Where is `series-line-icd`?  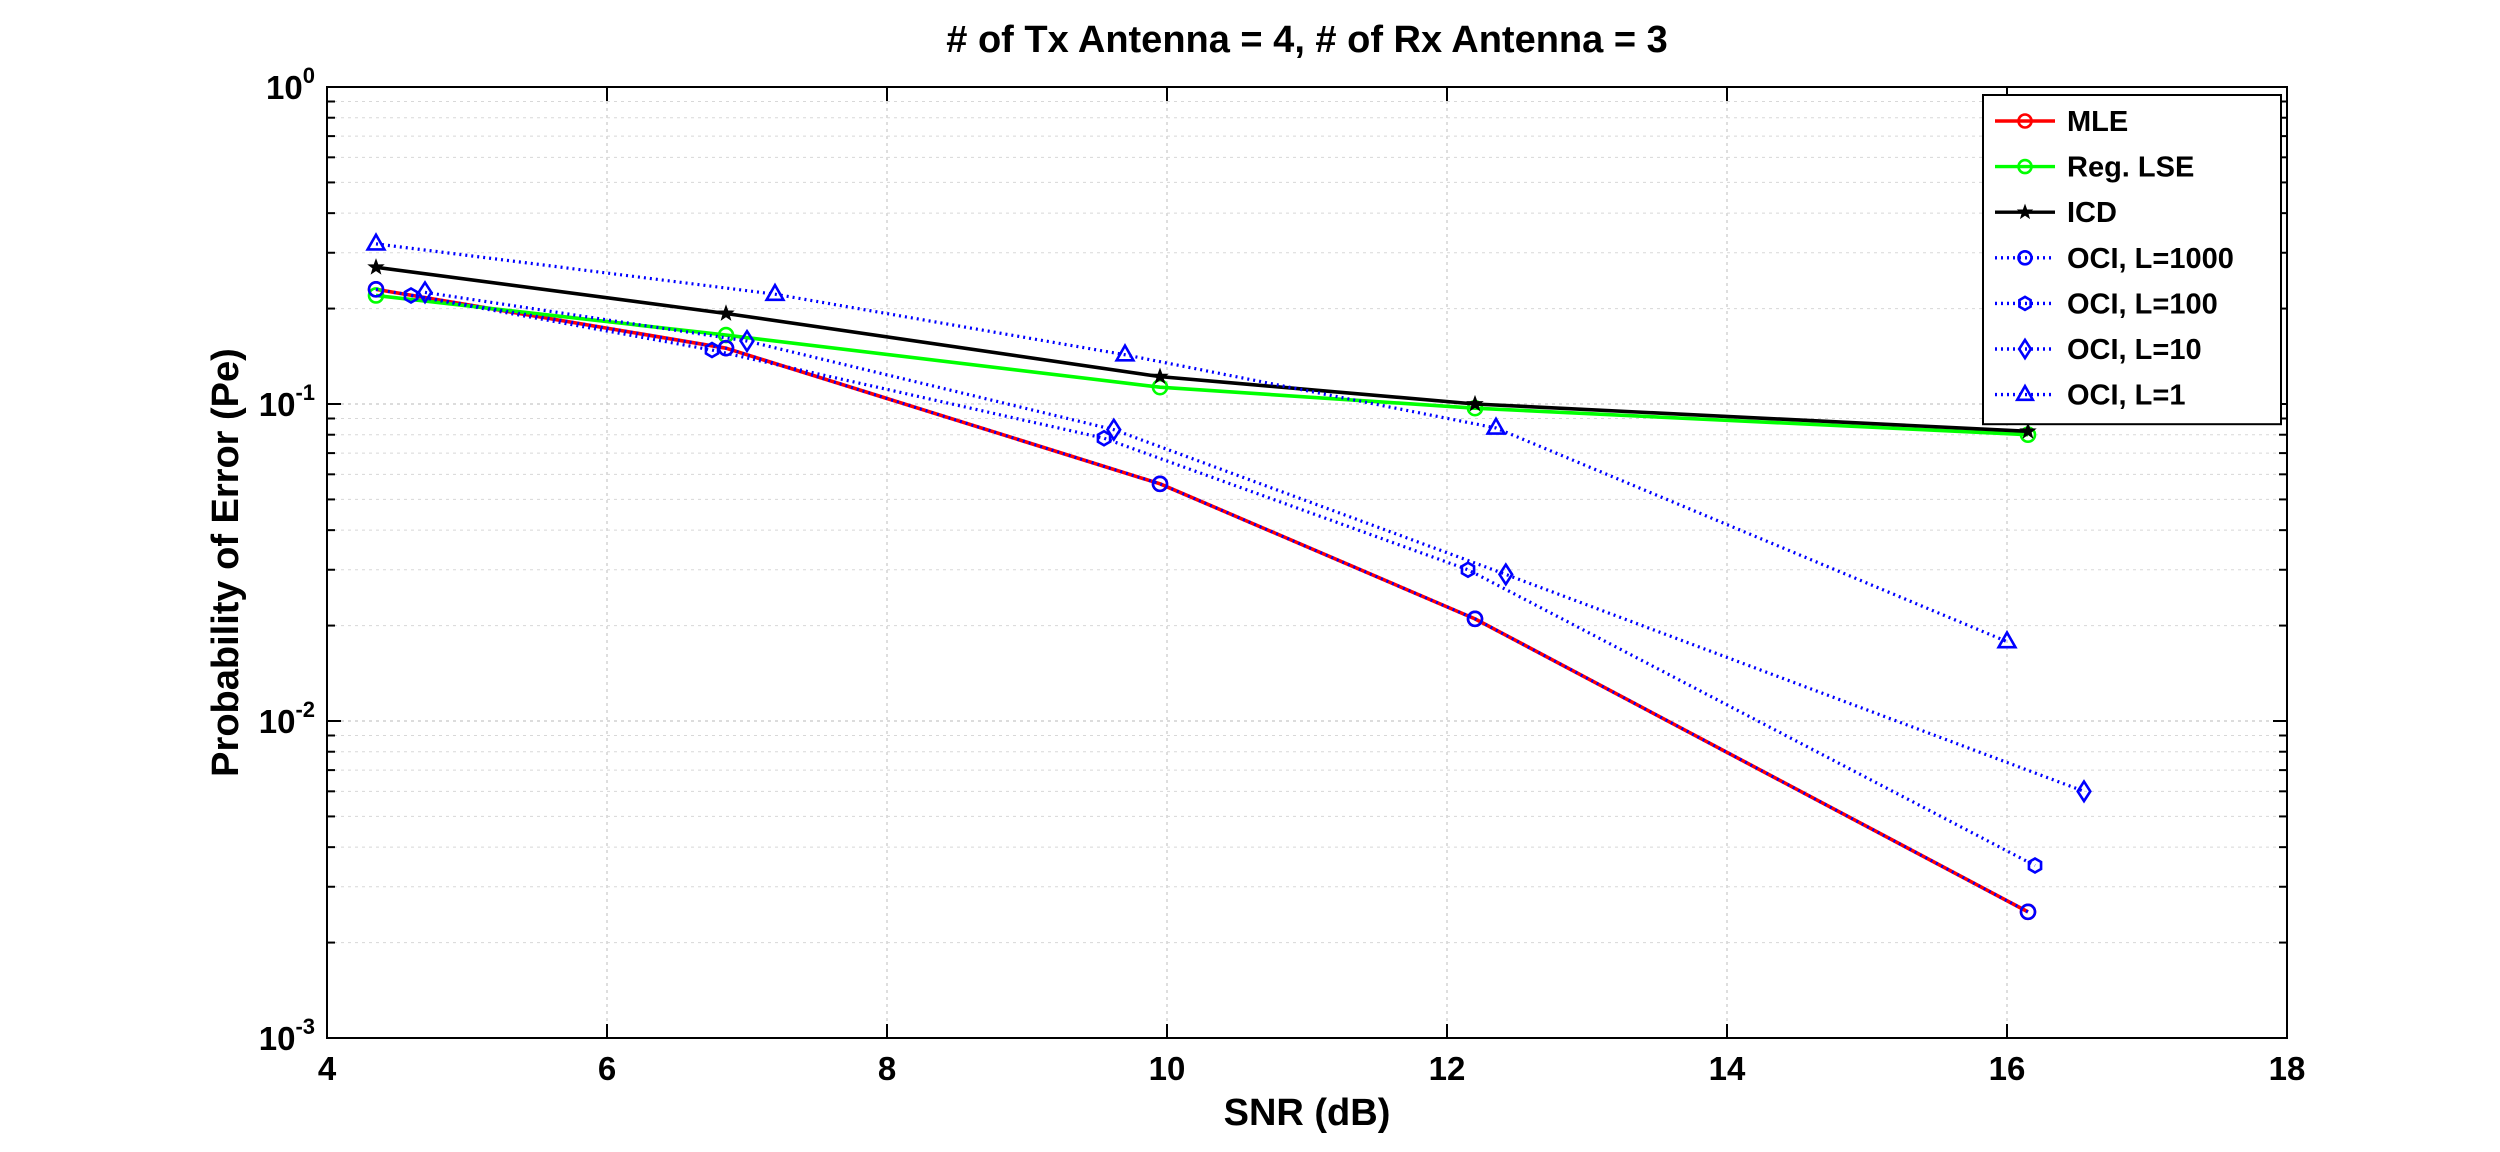 series-line-icd is located at coordinates (1202, 349).